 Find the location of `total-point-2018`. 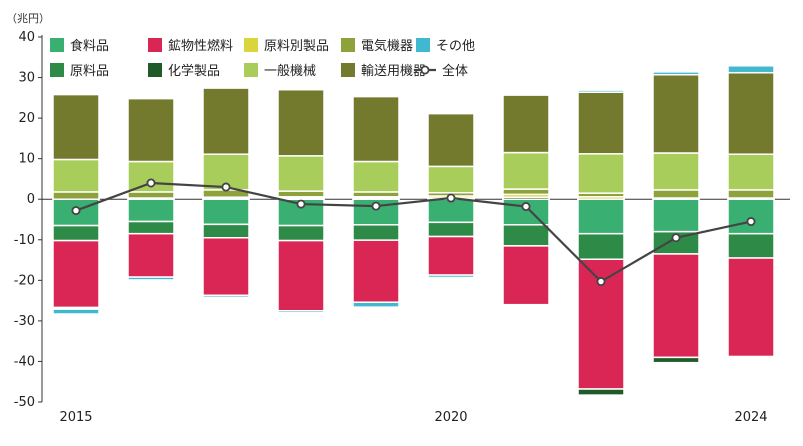

total-point-2018 is located at coordinates (301, 204).